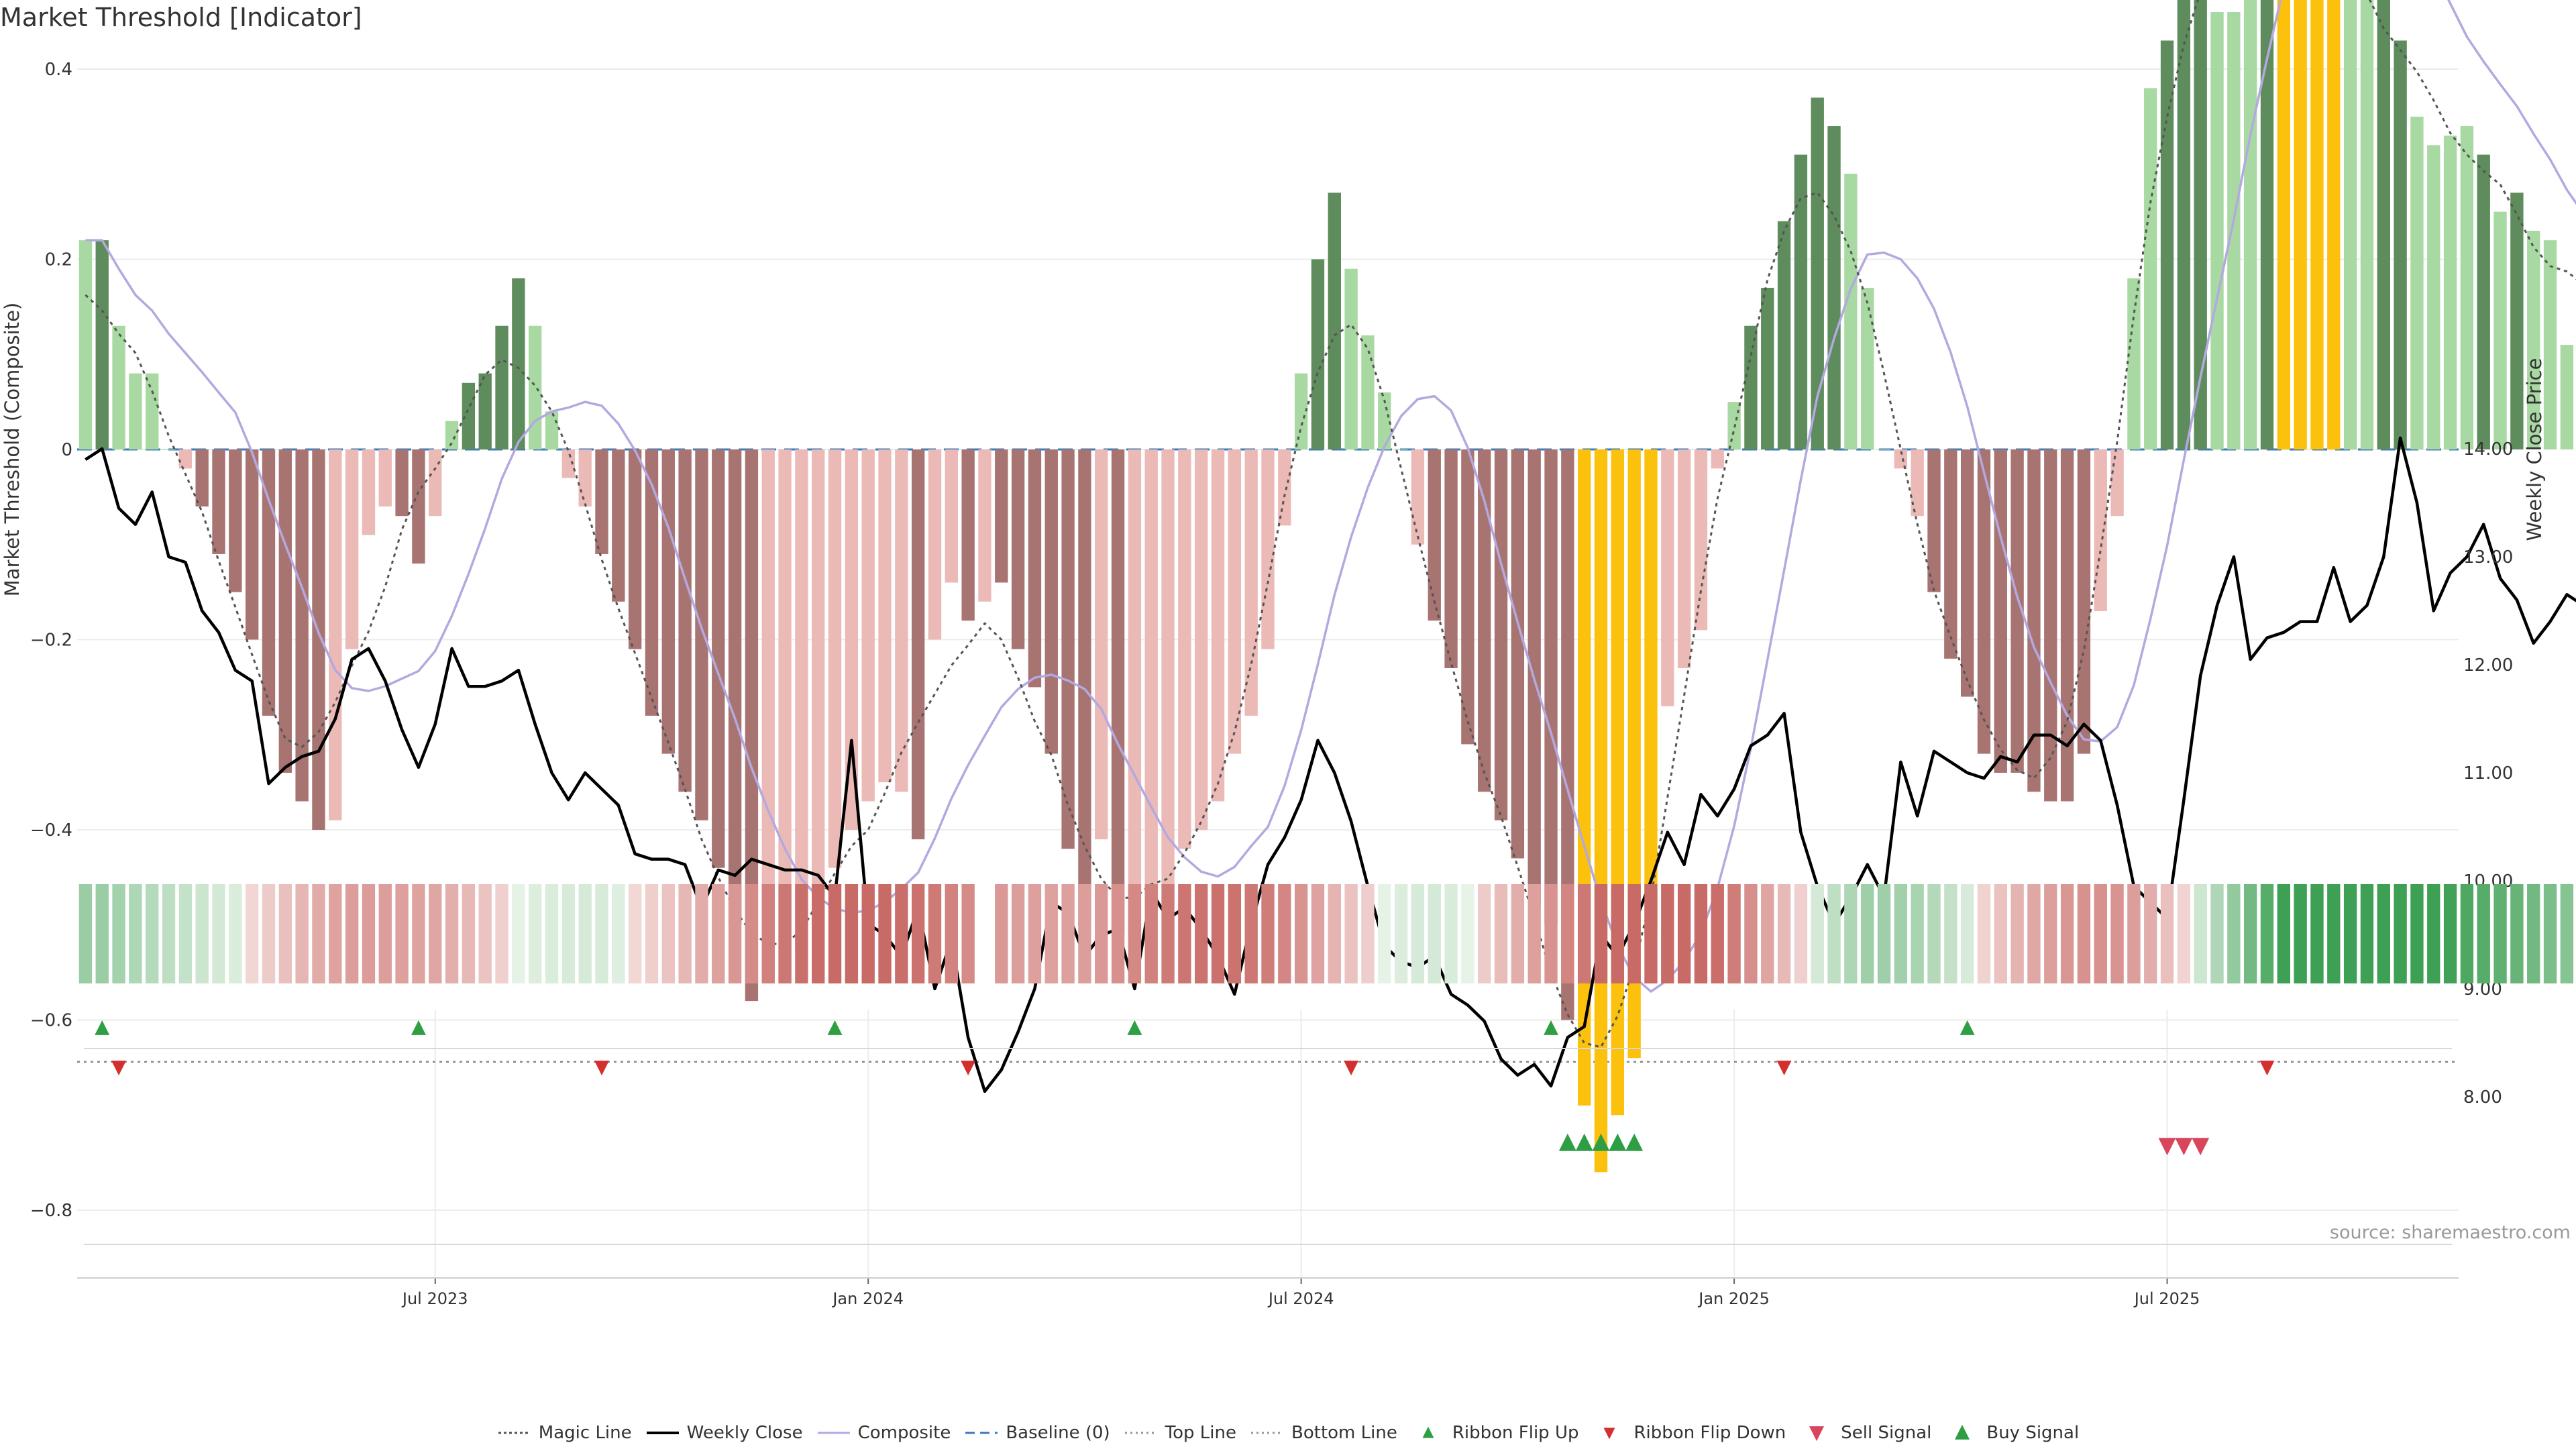  Describe the element at coordinates (51, 1211) in the screenshot. I see `y-tick-label: −0.8` at that location.